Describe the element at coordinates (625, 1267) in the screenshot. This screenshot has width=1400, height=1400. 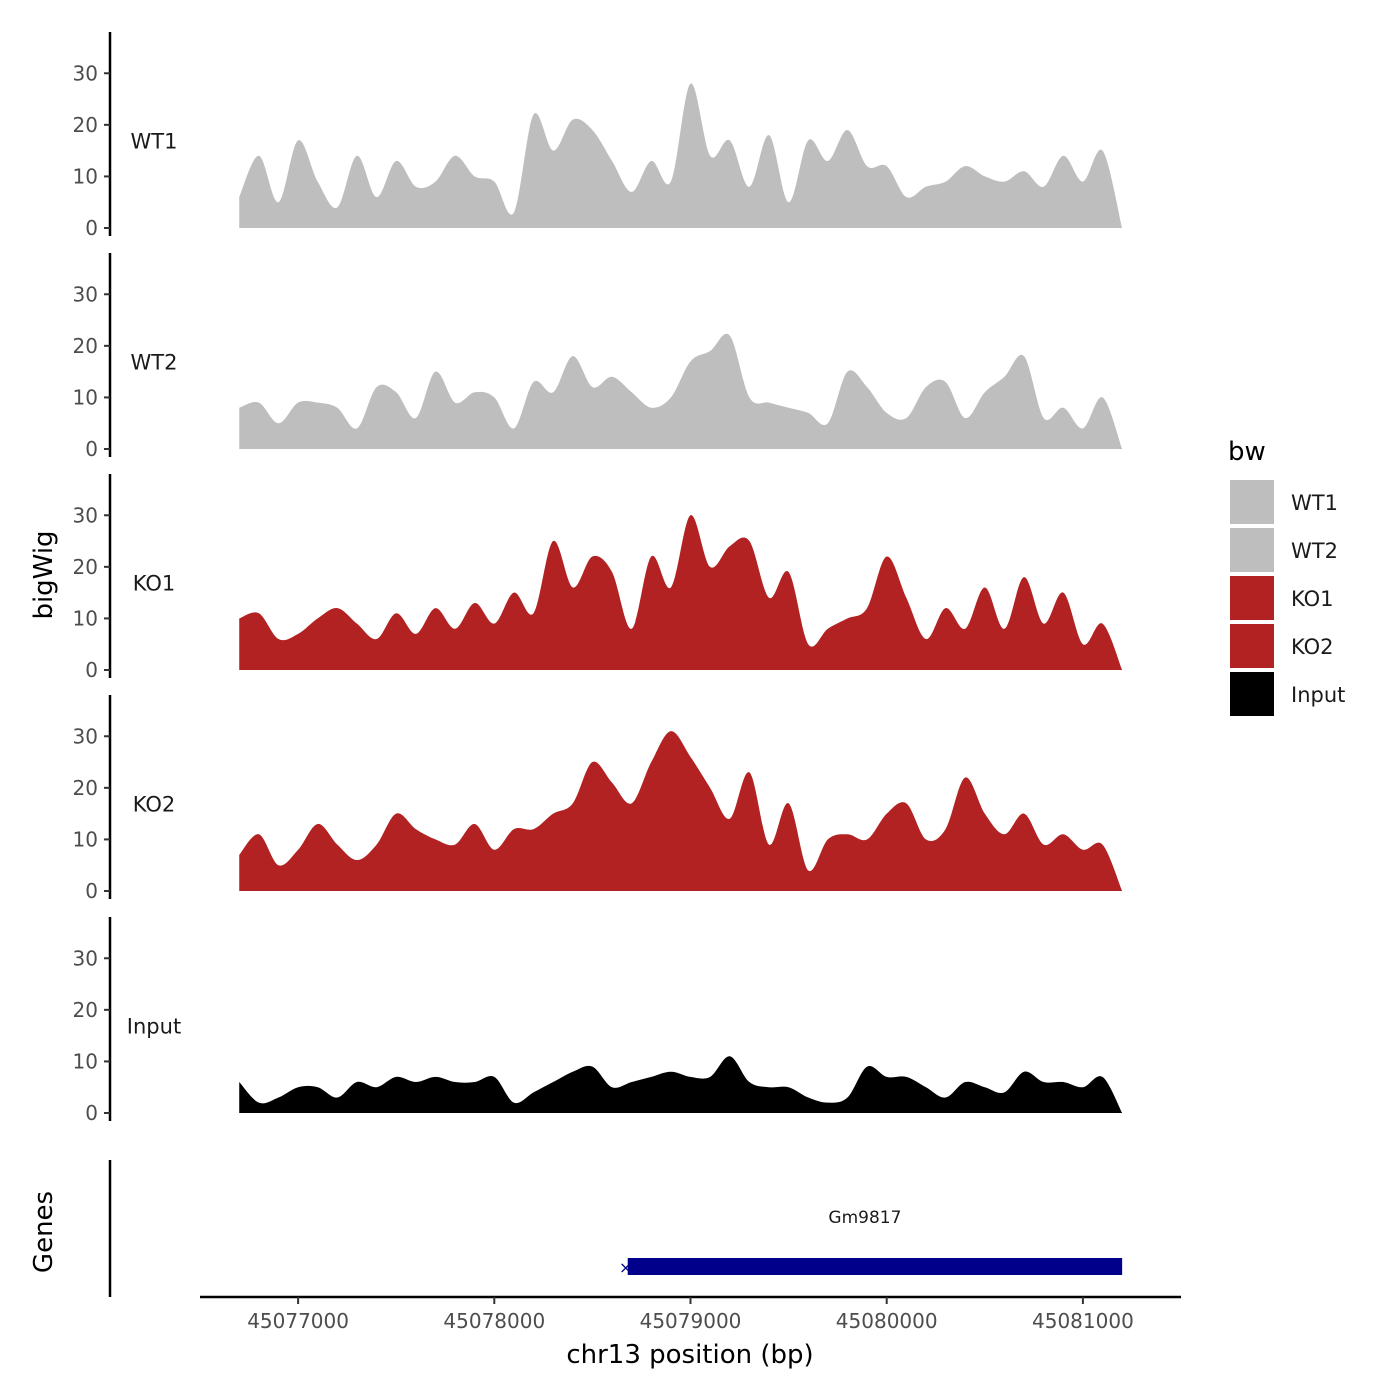
I see `gene-start-marker: ×` at that location.